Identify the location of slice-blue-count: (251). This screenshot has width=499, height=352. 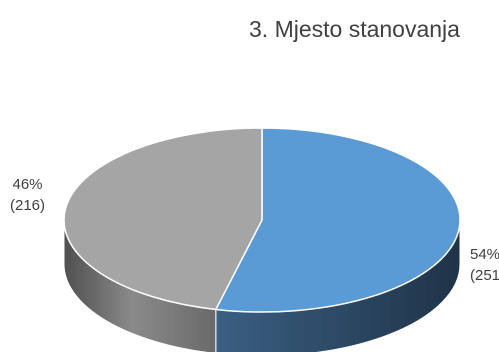
(484, 275).